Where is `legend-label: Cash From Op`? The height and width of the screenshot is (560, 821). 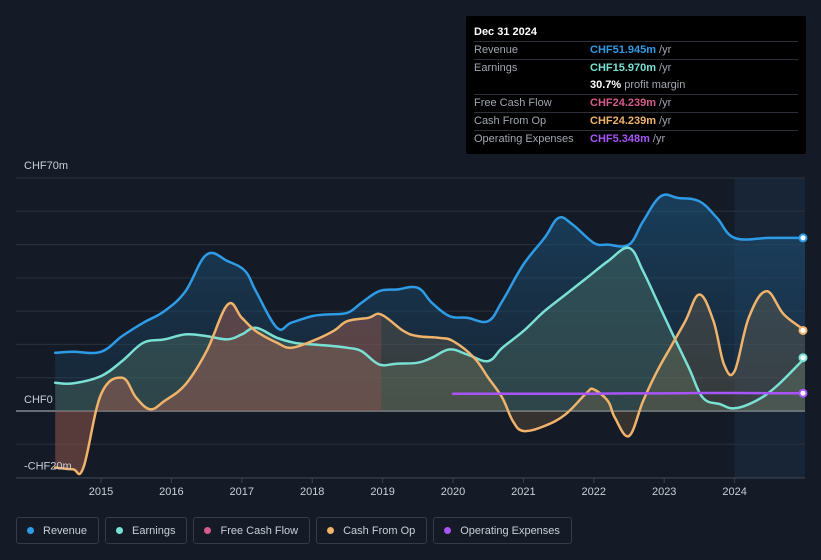 legend-label: Cash From Op is located at coordinates (379, 530).